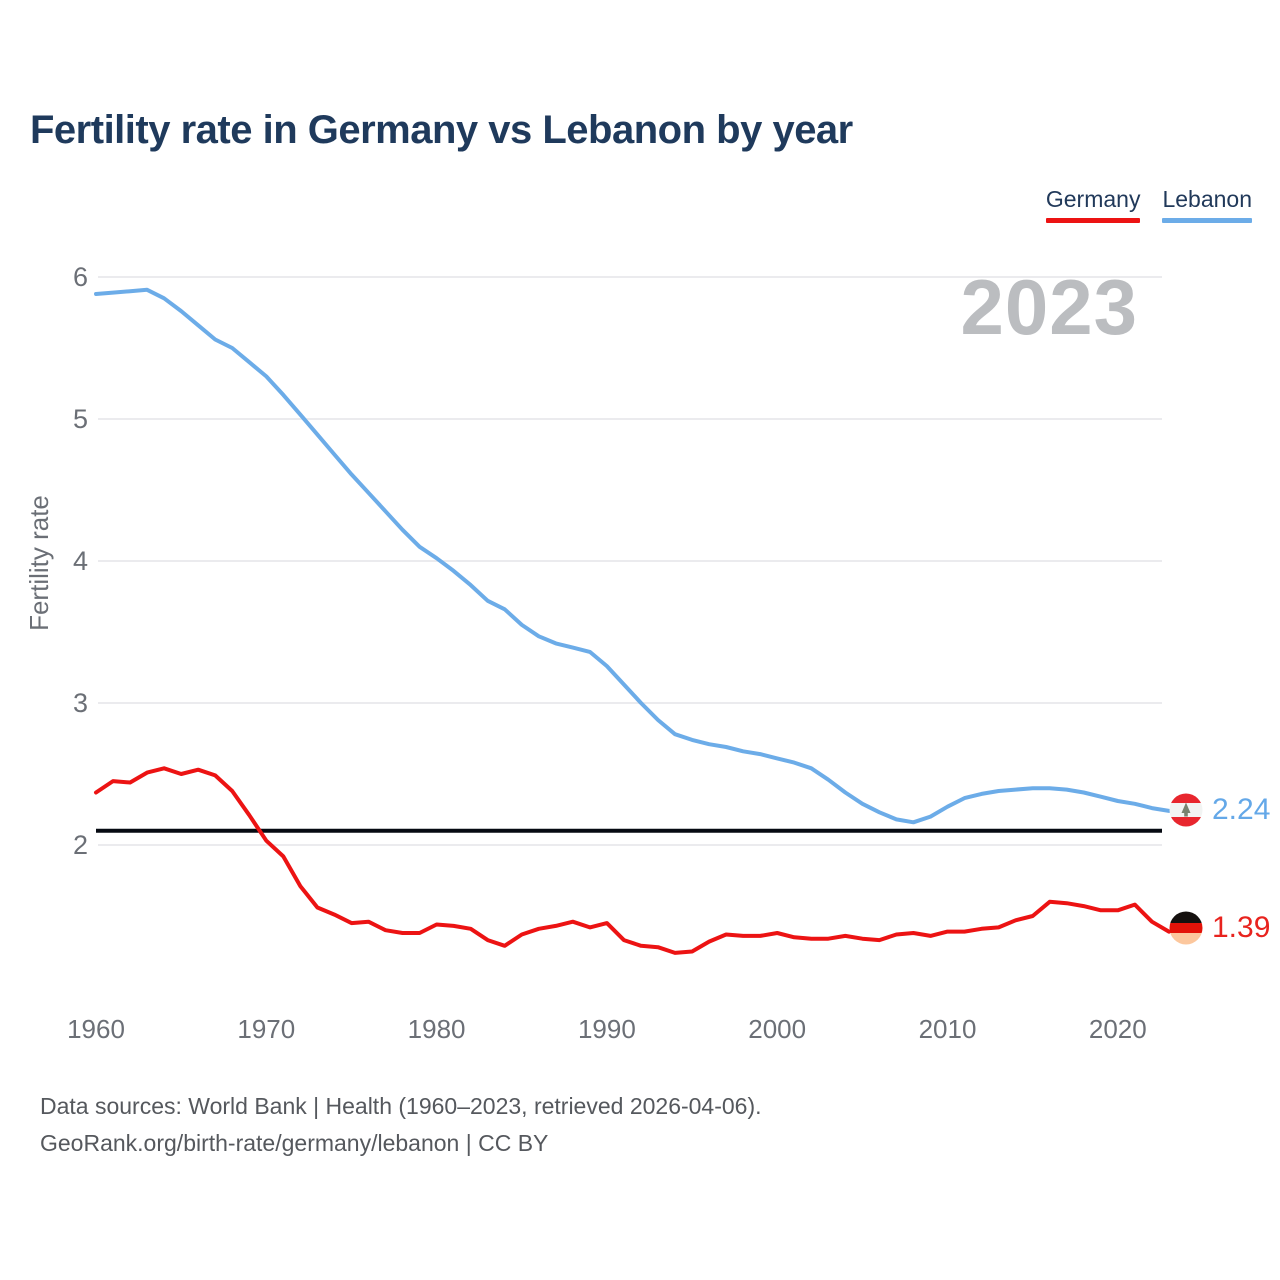 Image resolution: width=1280 pixels, height=1280 pixels. Describe the element at coordinates (1118, 1029) in the screenshot. I see `x-tick-label-2020: 2020` at that location.